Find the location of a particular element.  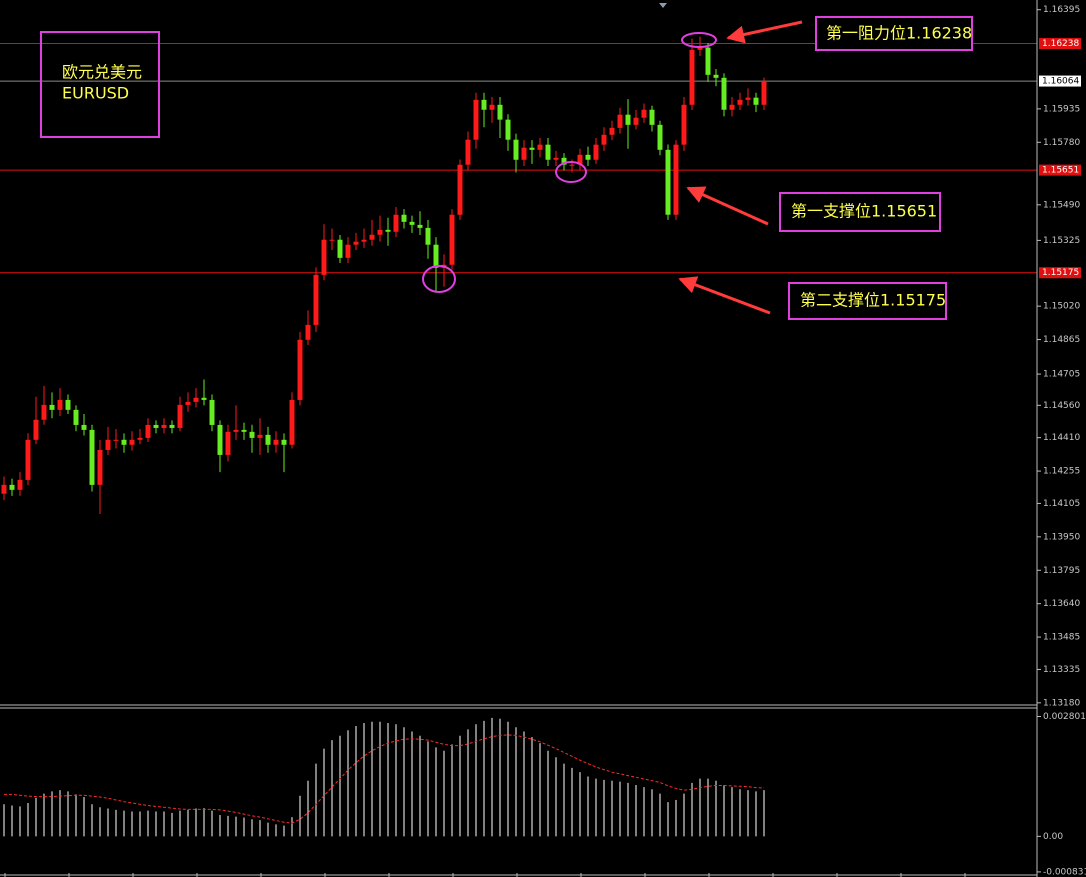

symbol-name: 欧元兑美元 is located at coordinates (102, 72).